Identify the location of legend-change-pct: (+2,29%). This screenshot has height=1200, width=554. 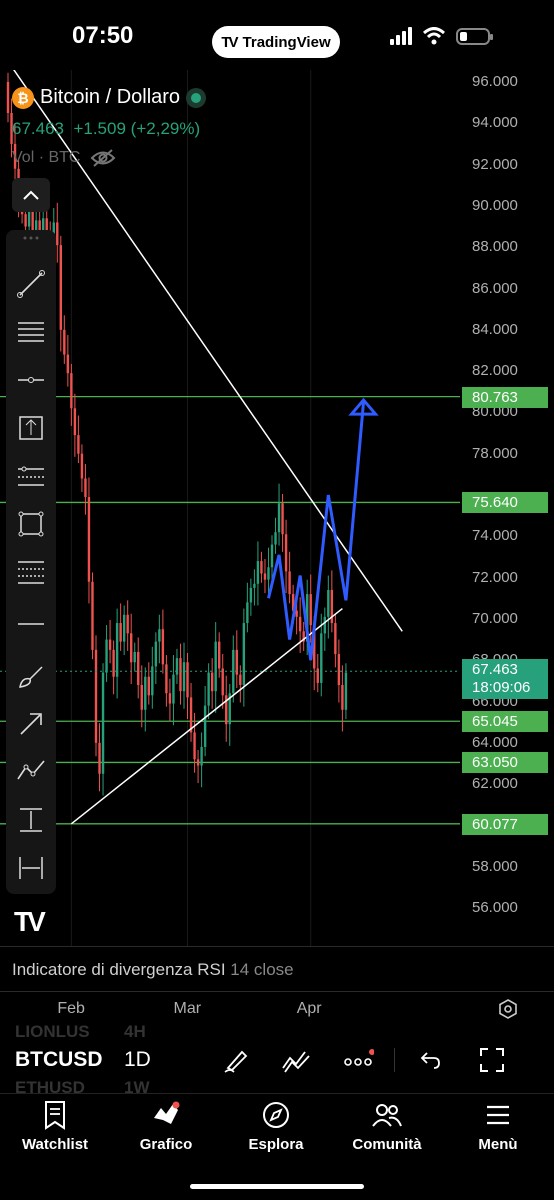
(165, 128).